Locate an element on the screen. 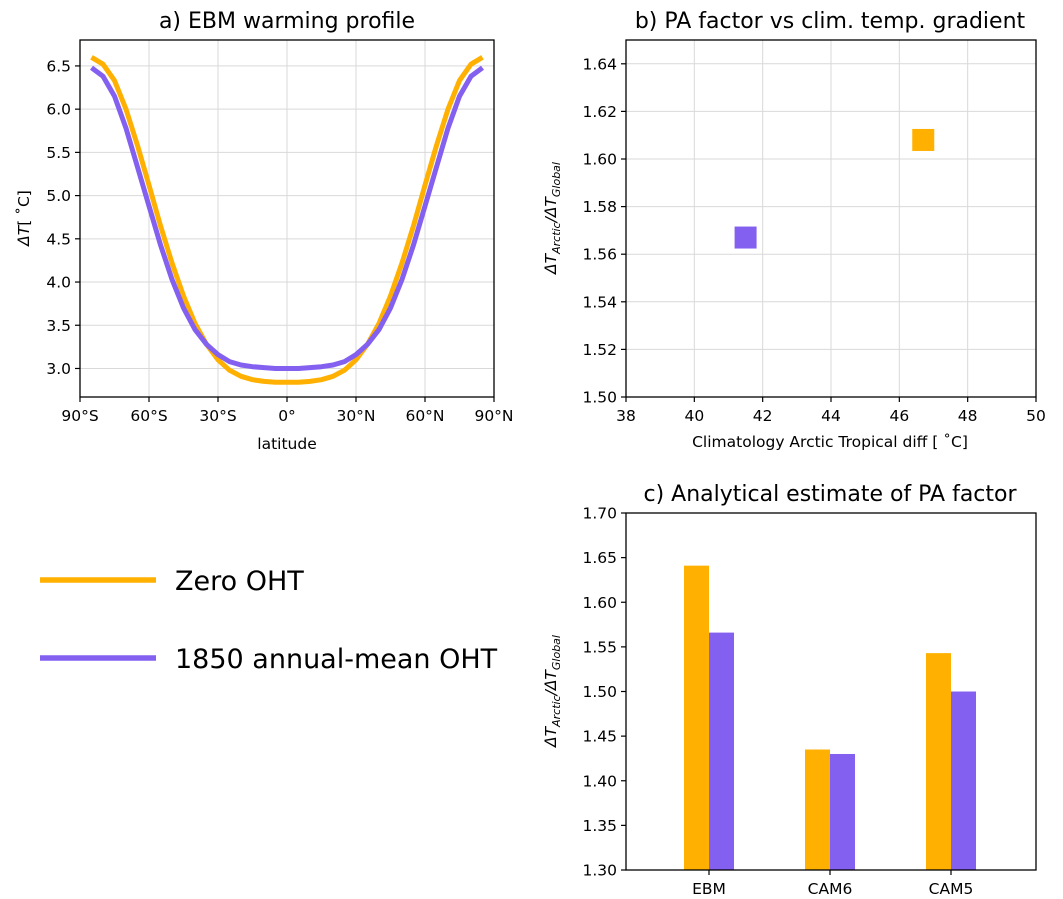 The height and width of the screenshot is (899, 1063). panel-b-x-axis-label: Climatology Arctic Tropical diff [ ˚C] is located at coordinates (830, 442).